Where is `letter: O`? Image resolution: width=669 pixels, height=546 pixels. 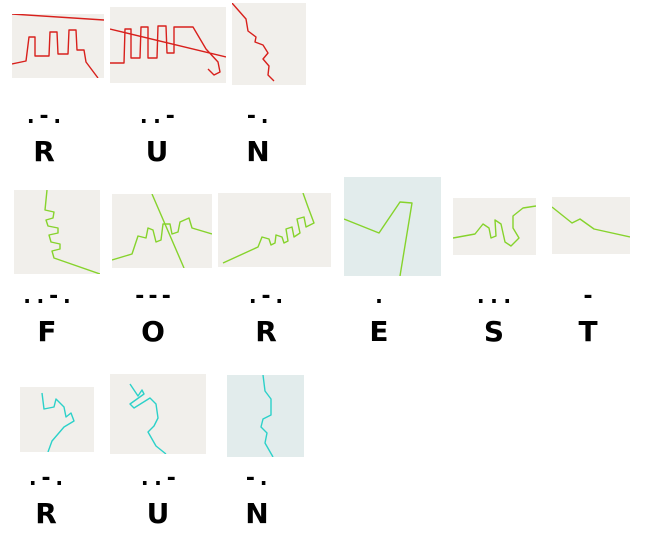
letter: O is located at coordinates (153, 331).